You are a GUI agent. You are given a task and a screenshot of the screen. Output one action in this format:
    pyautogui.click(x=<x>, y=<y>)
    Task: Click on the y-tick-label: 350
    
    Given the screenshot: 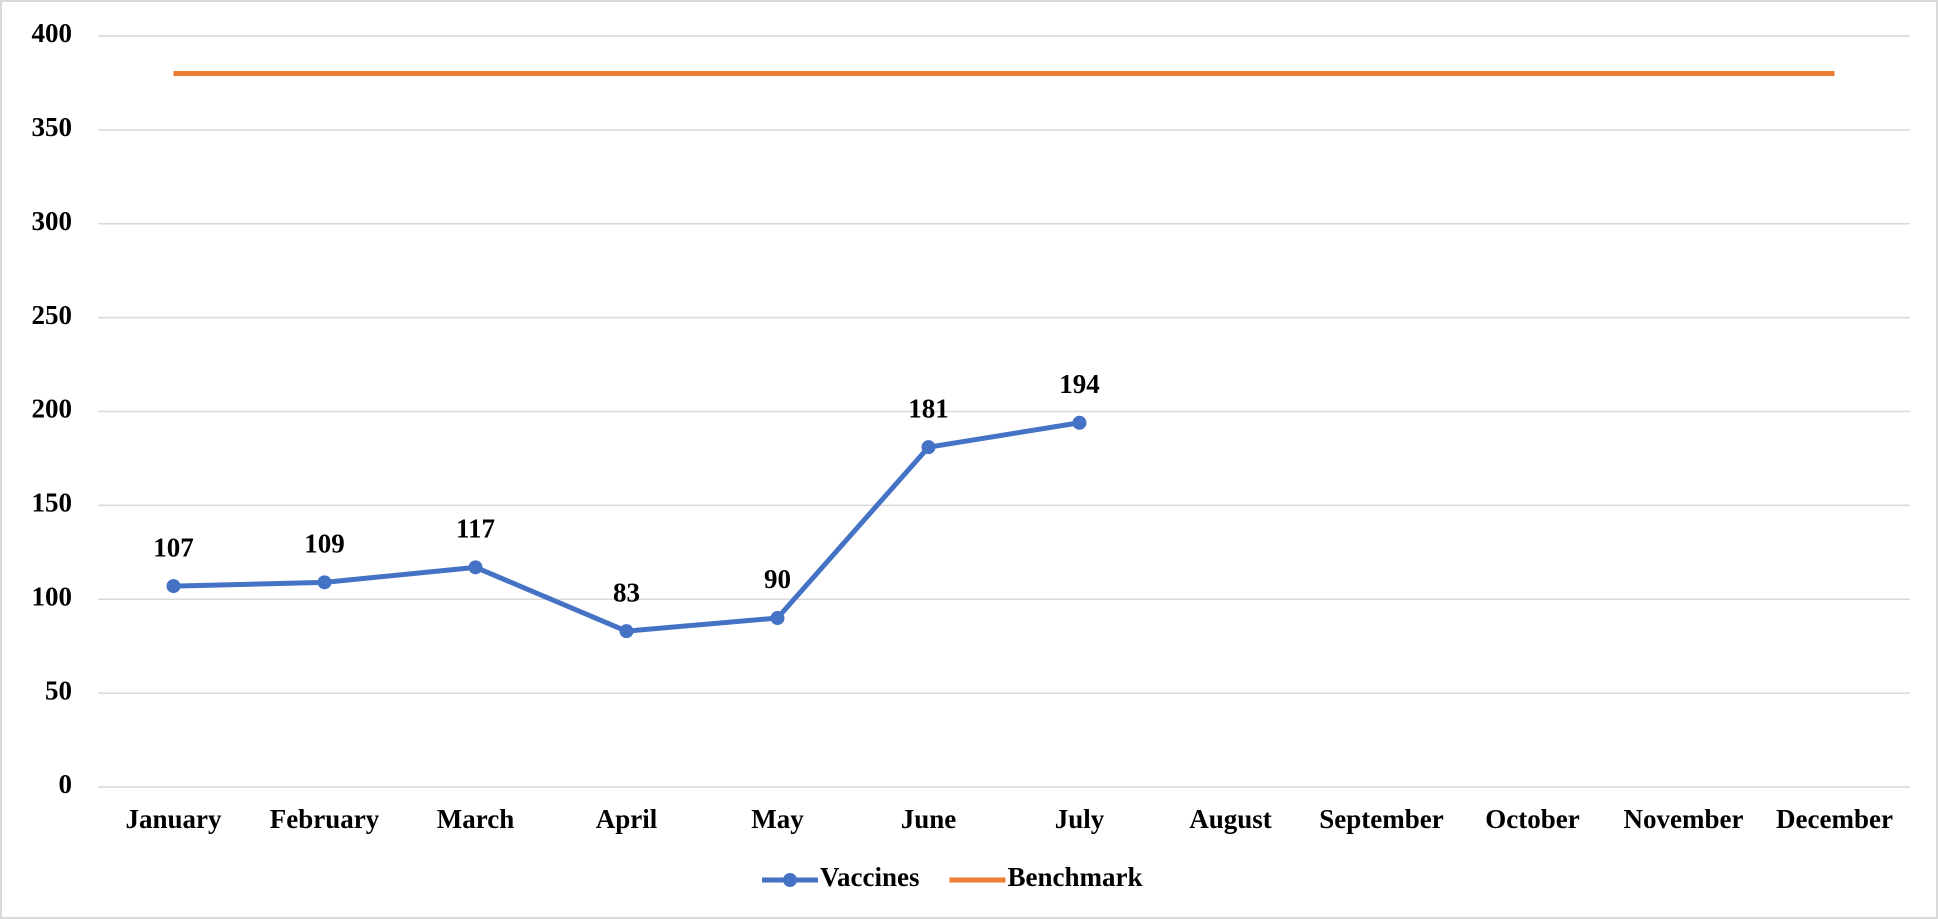 What is the action you would take?
    pyautogui.click(x=52, y=127)
    